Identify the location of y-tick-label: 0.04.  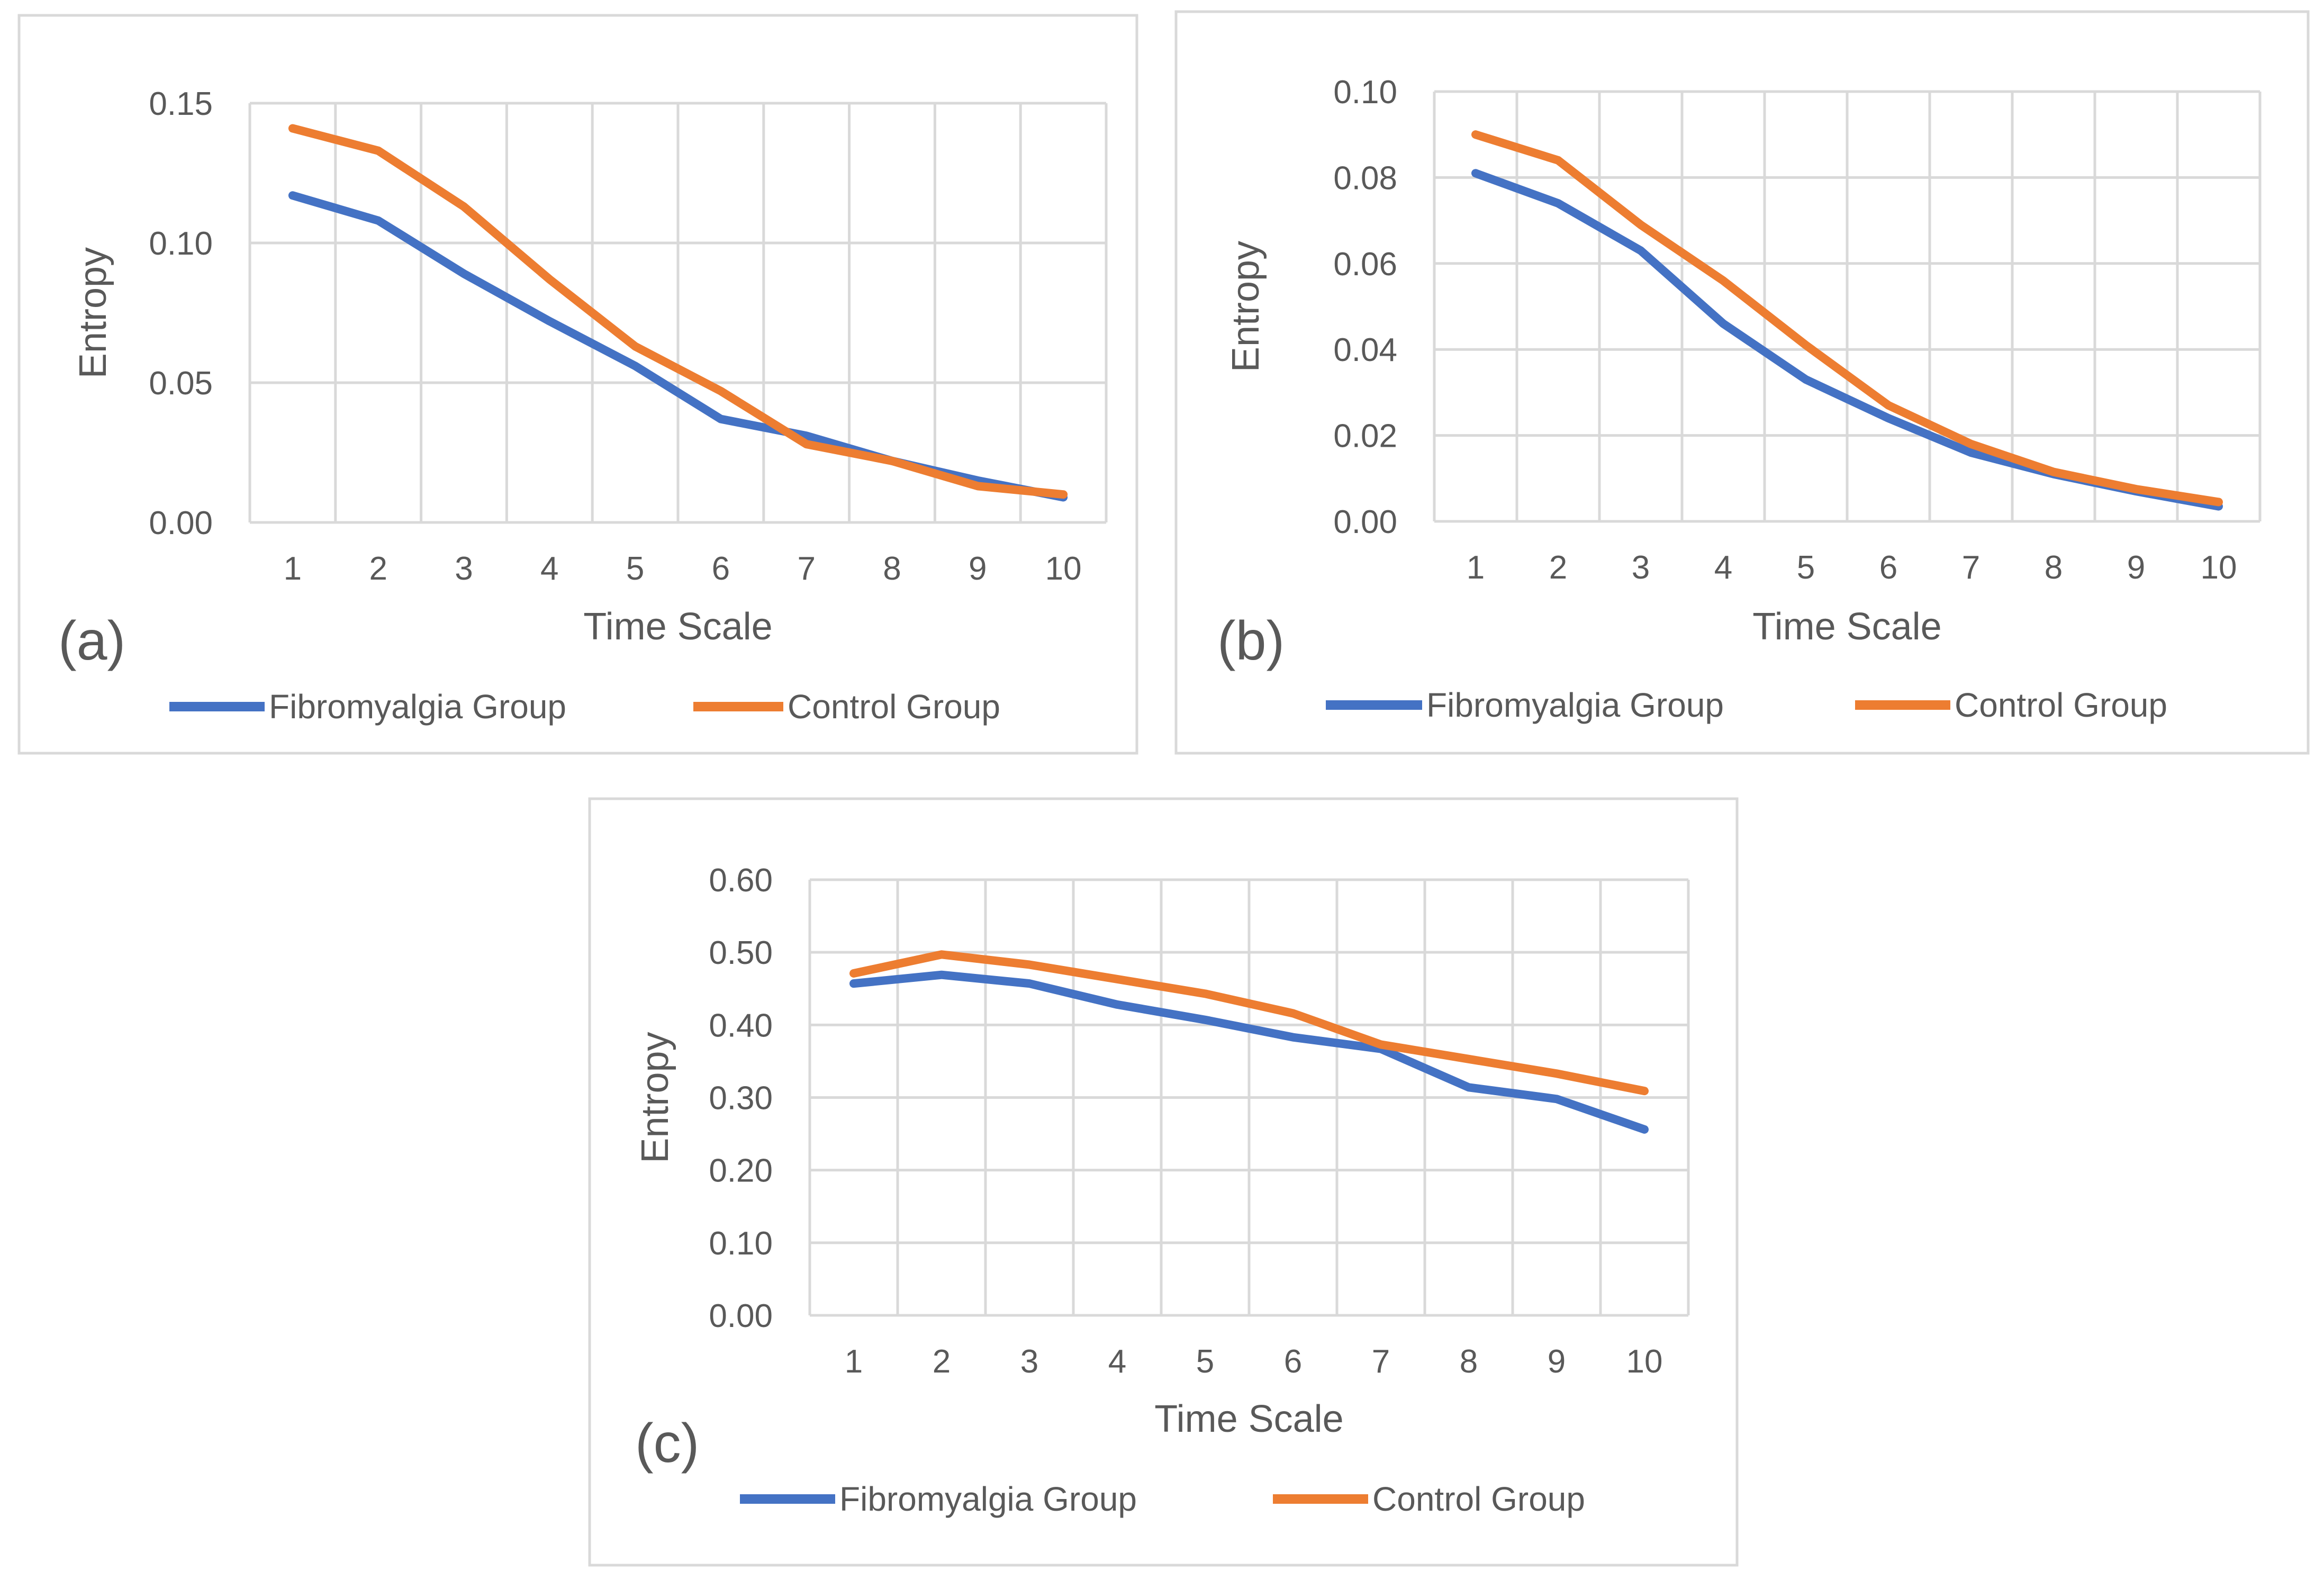
(1365, 350).